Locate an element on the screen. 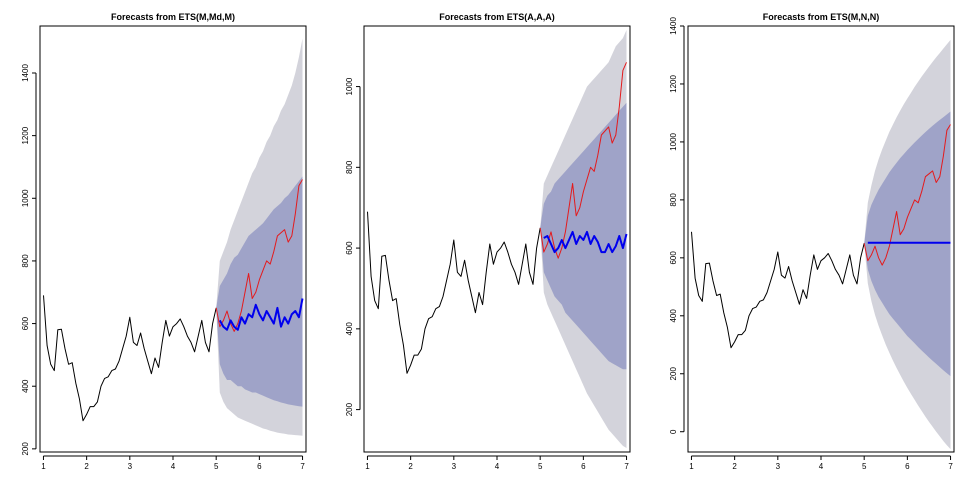  chart-title: Forecasts from ETS(M,N,N) is located at coordinates (821, 17).